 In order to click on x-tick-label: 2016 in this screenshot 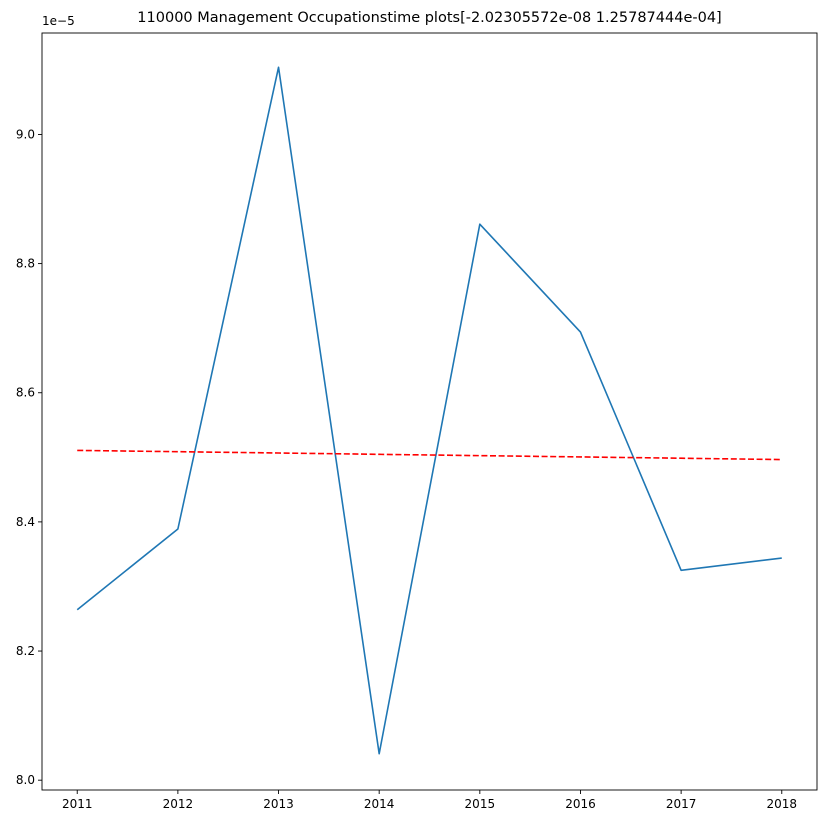, I will do `click(580, 804)`.